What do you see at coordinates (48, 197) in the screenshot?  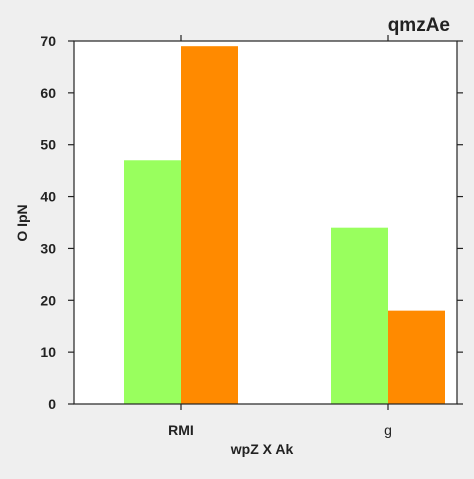 I see `y-tick-label: 40` at bounding box center [48, 197].